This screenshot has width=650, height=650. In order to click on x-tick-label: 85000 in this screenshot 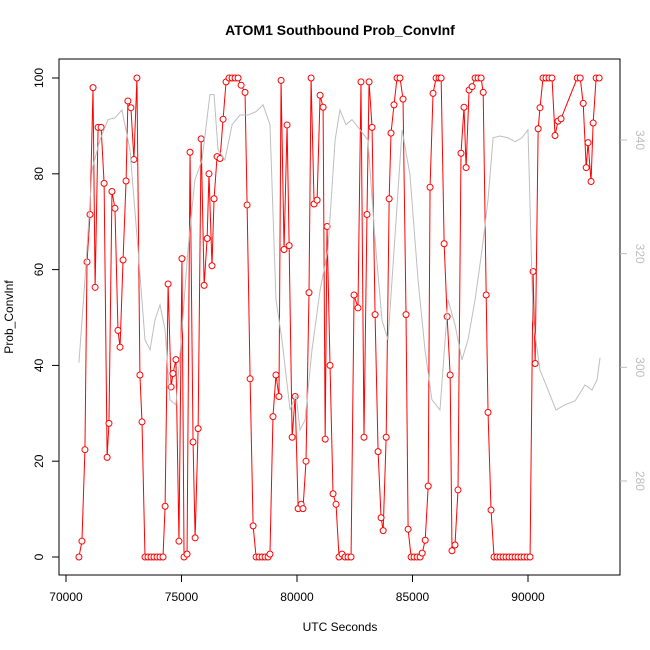, I will do `click(413, 597)`.